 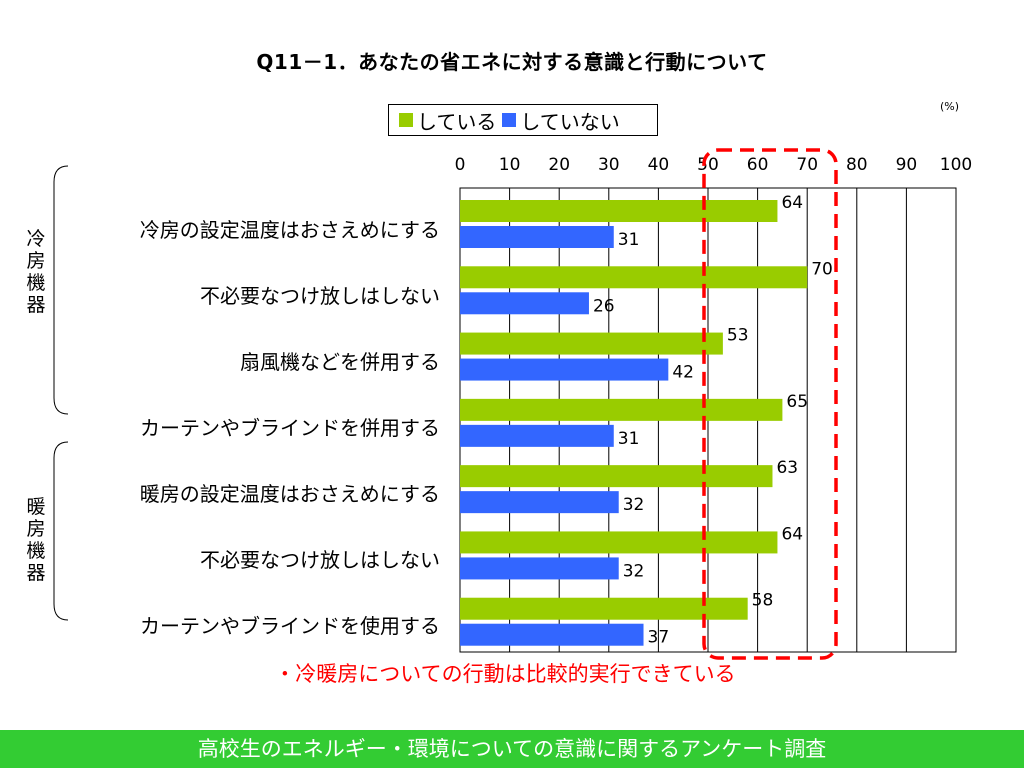 What do you see at coordinates (290, 428) in the screenshot?
I see `category-label: カーテンやブラインドを併用する` at bounding box center [290, 428].